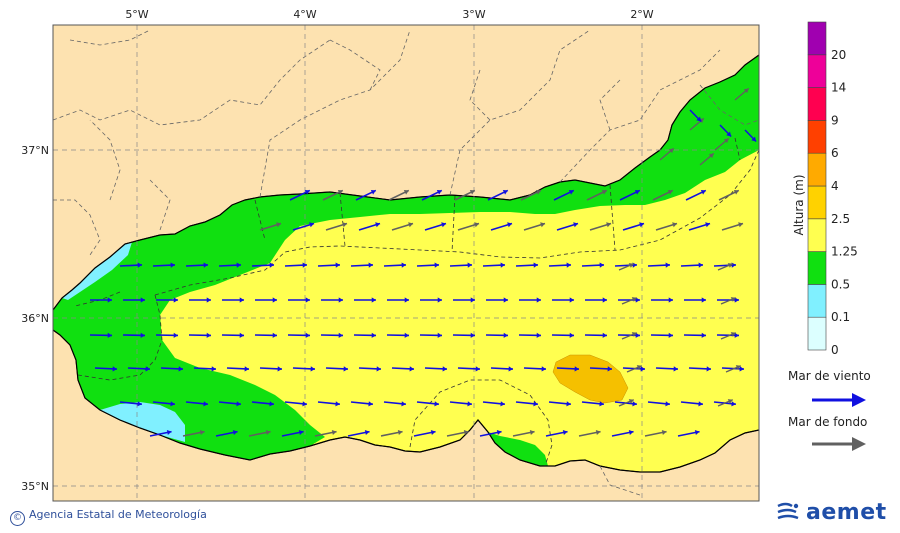 The height and width of the screenshot is (533, 900). I want to click on latitude-ticks: 37°N 36°N 35°N, so click(35, 318).